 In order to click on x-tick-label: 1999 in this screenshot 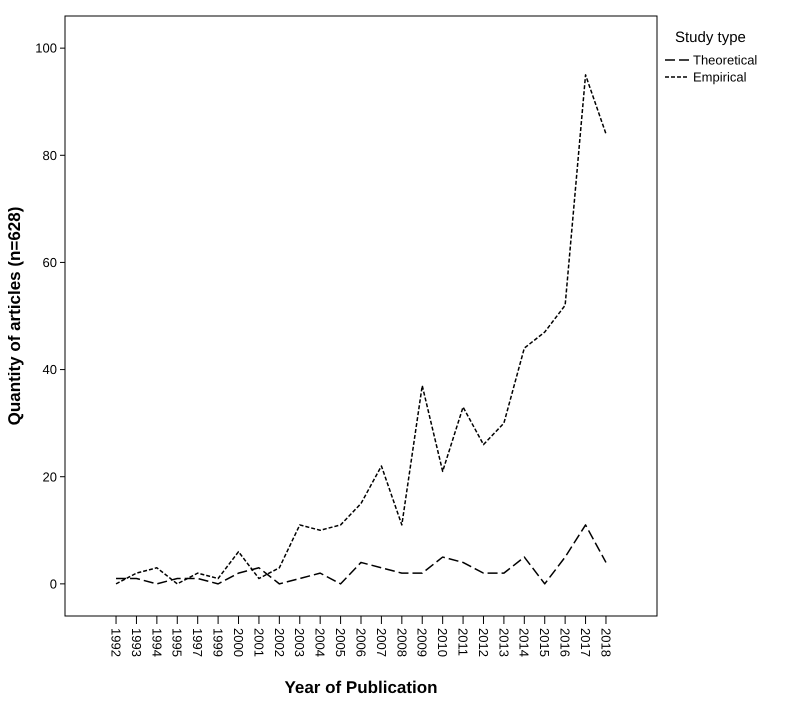, I will do `click(218, 642)`.